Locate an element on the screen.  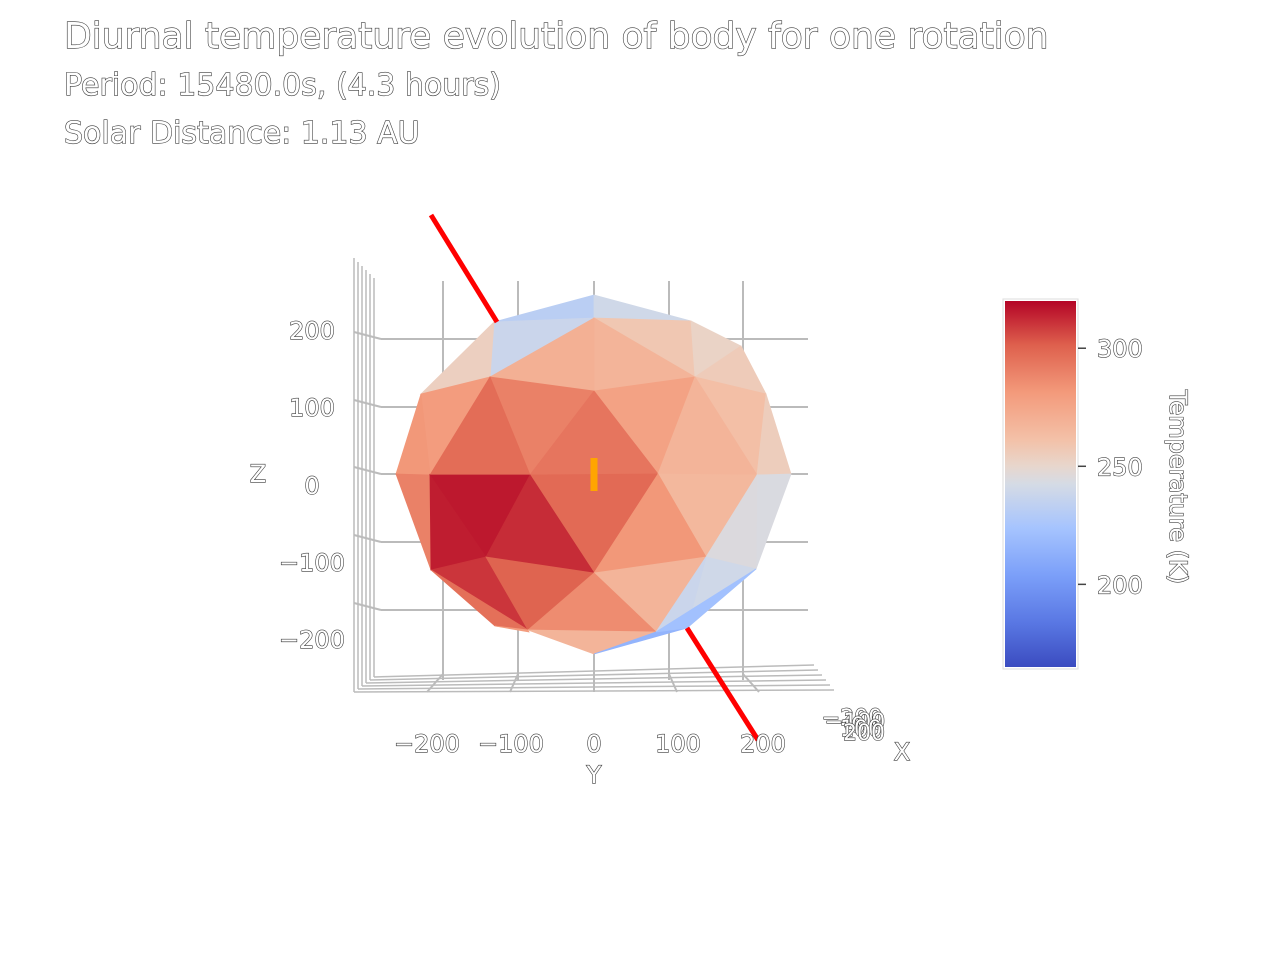
body-mesh is located at coordinates (593, 474).